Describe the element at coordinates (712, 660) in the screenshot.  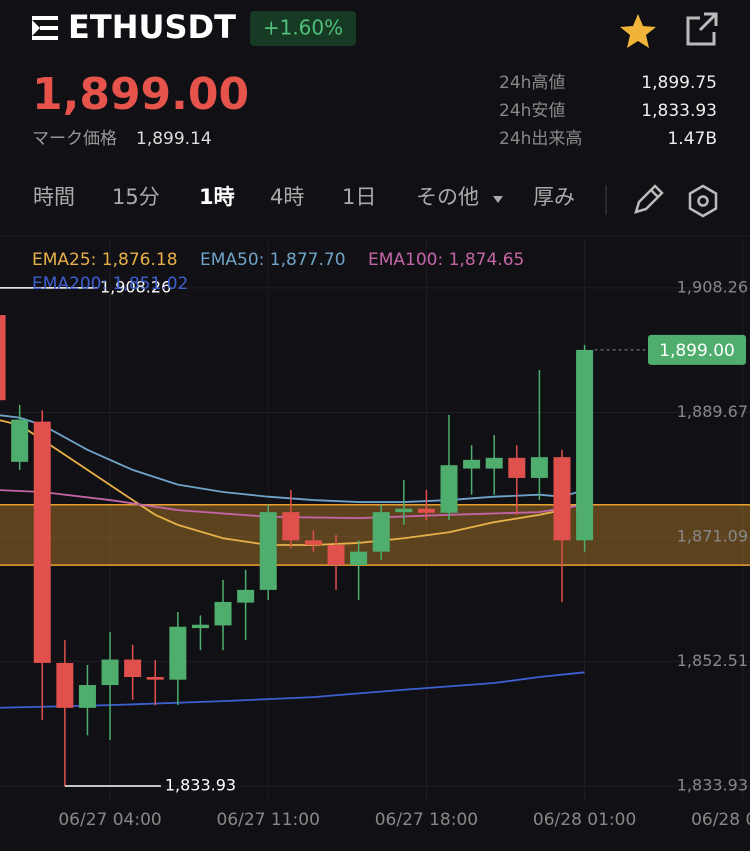
I see `y-tick-label: 1,852.51` at that location.